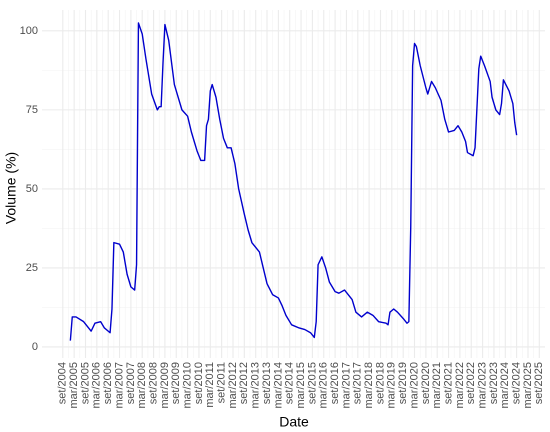 This screenshot has width=550, height=432. Describe the element at coordinates (471, 383) in the screenshot. I see `x-tick-label: set/2022` at that location.